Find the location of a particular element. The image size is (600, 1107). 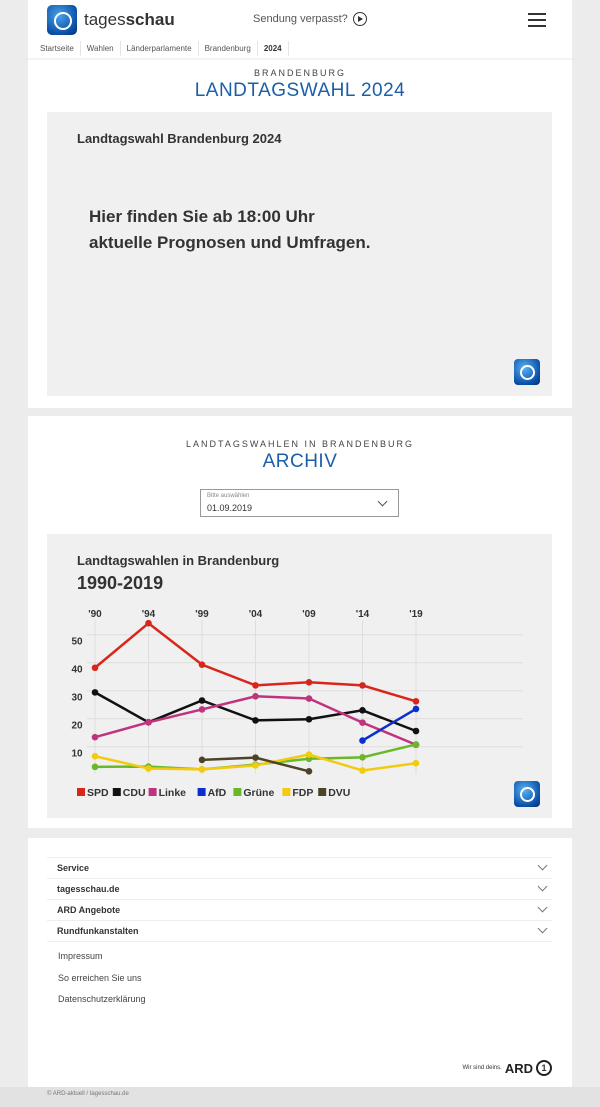

menu-icon is located at coordinates (537, 22).